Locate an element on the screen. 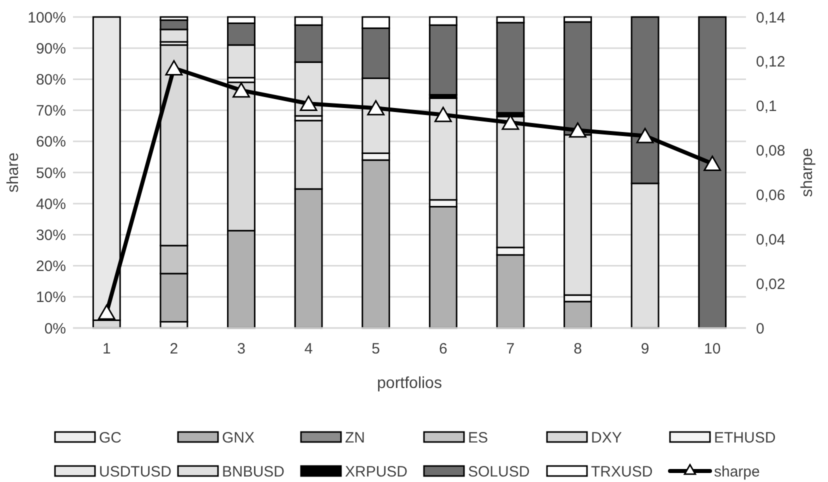 The image size is (828, 482). y-tick-label: 60% is located at coordinates (51, 142).